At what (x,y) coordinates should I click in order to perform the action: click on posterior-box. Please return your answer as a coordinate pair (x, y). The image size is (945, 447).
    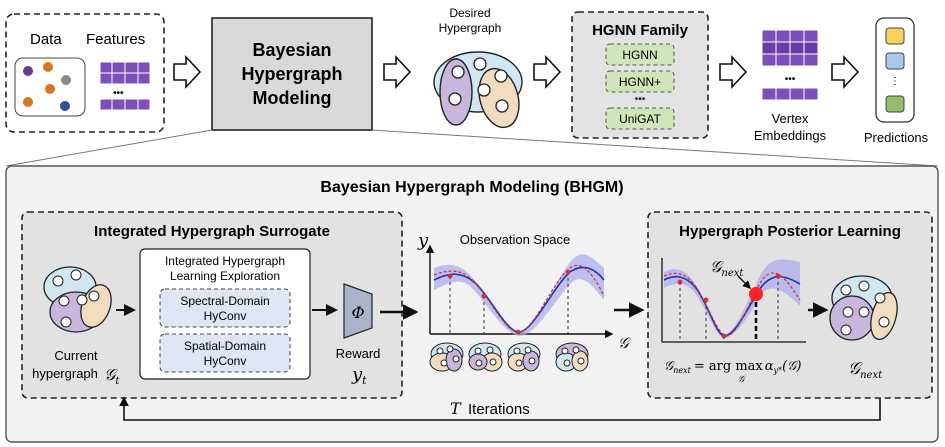
    Looking at the image, I should click on (790, 305).